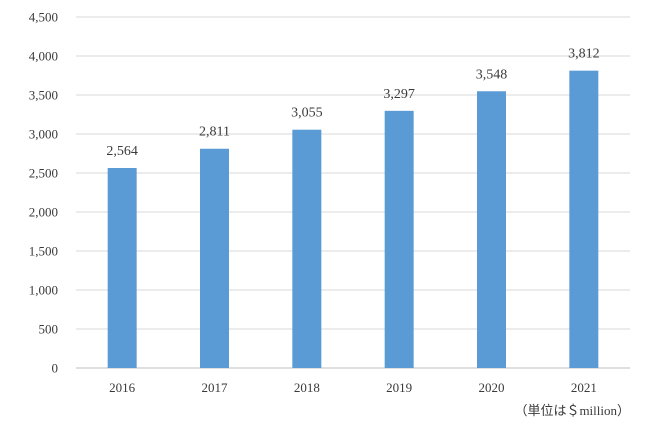 The image size is (648, 429). Describe the element at coordinates (492, 387) in the screenshot. I see `x-tick-label-2020: 2020` at that location.